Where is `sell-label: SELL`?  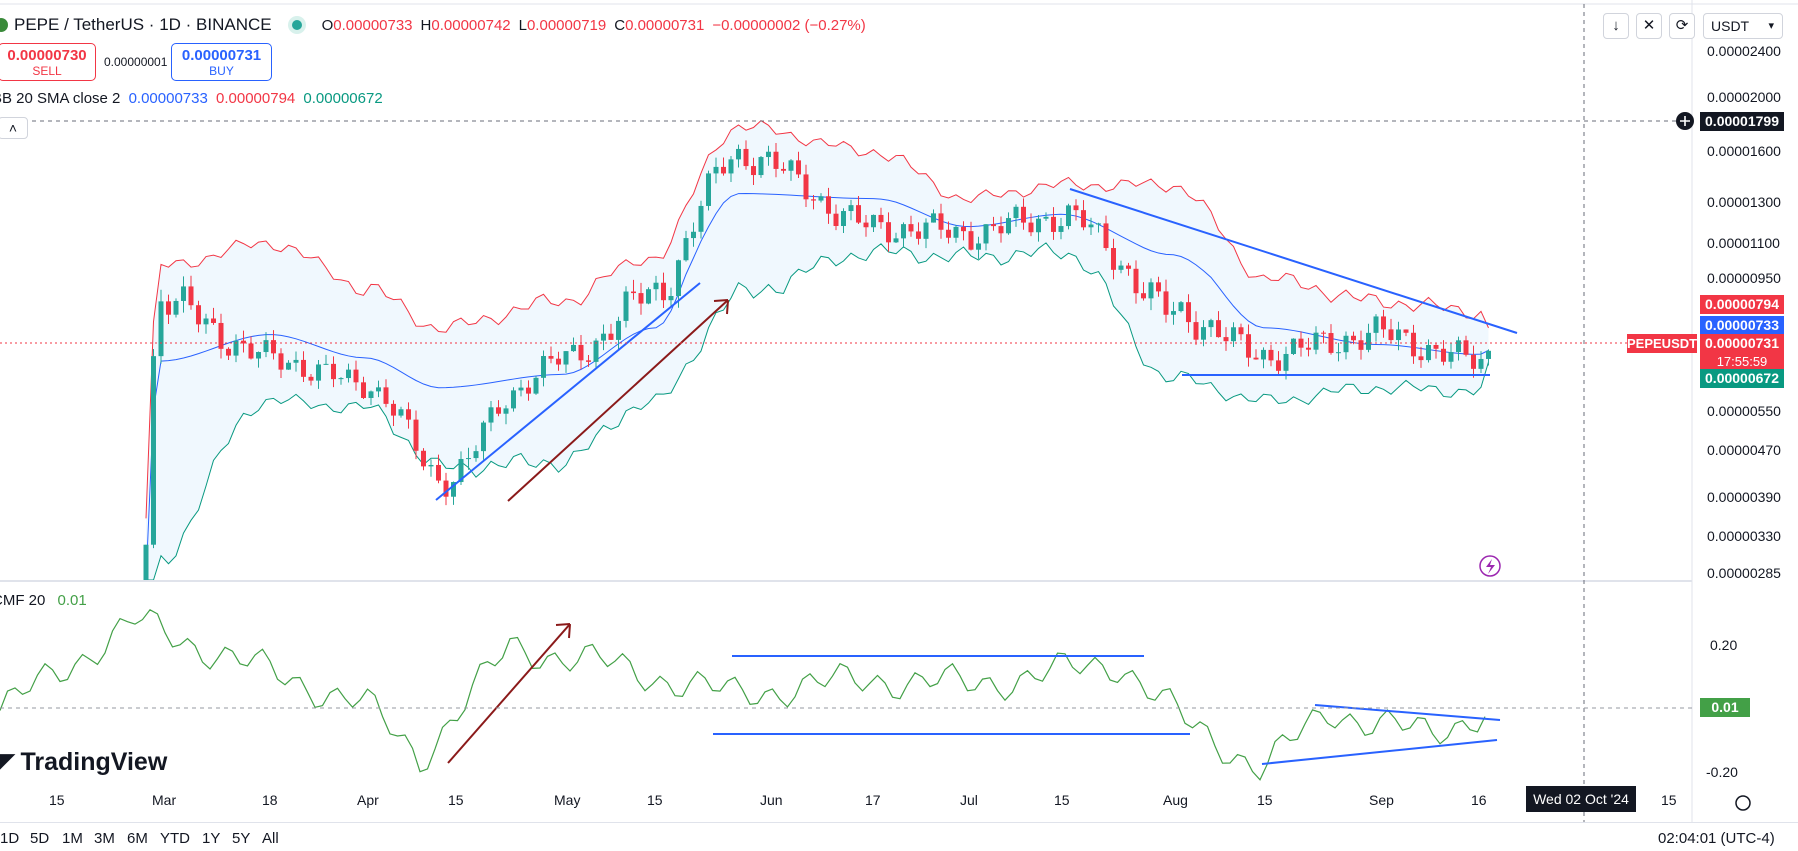 sell-label: SELL is located at coordinates (47, 71).